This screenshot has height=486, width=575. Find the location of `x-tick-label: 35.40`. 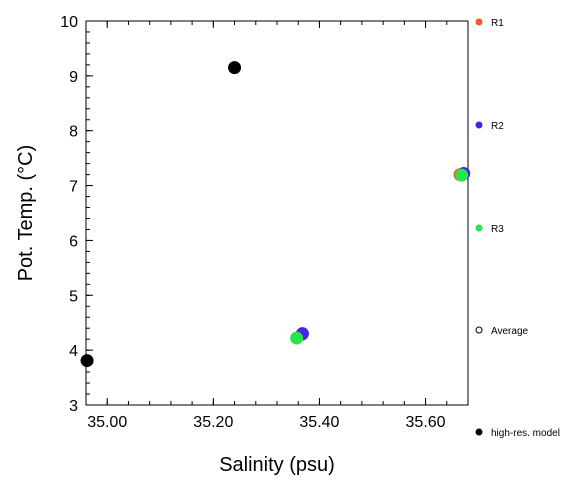

x-tick-label: 35.40 is located at coordinates (319, 422).